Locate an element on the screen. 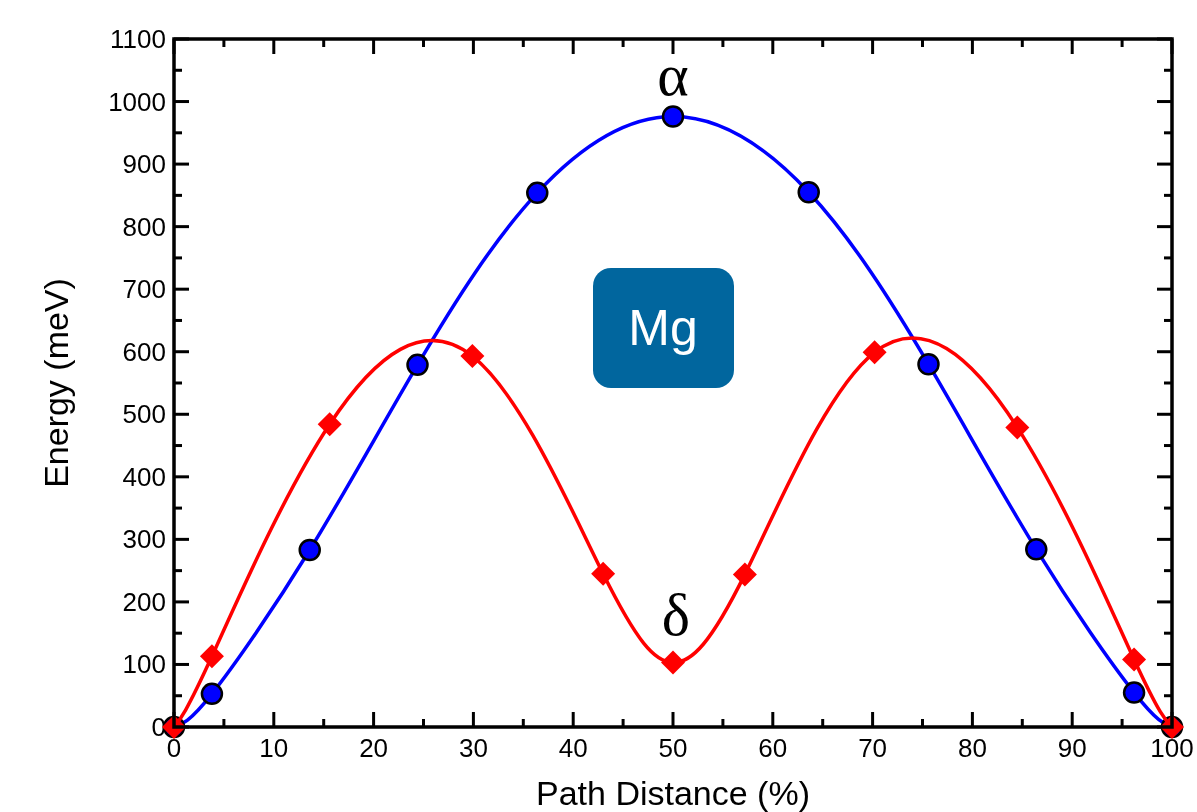  y-tick-label: 1000 is located at coordinates (137, 101).